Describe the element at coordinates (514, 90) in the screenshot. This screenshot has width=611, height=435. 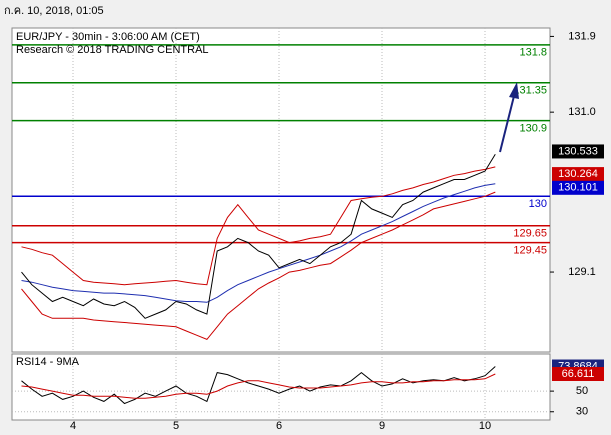
I see `arrow-head` at that location.